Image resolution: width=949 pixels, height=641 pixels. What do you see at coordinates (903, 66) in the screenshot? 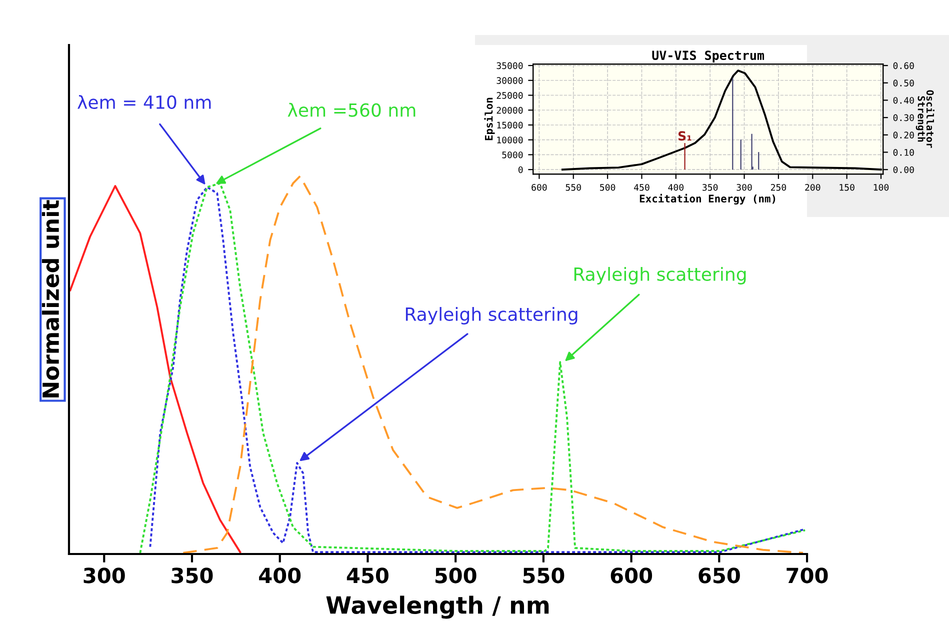
I see `y2-tick-label: 0.60` at bounding box center [903, 66].